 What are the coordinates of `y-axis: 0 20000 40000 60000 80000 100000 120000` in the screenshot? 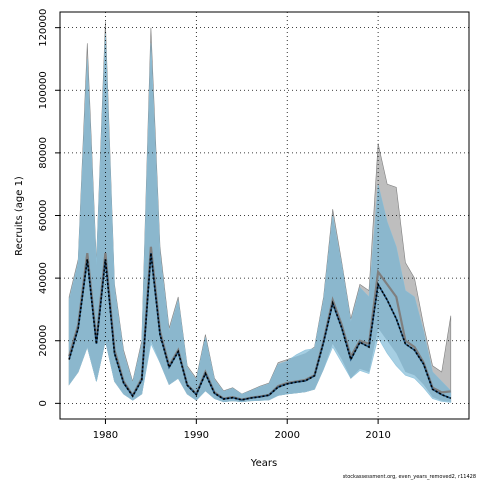 It's located at (49, 207).